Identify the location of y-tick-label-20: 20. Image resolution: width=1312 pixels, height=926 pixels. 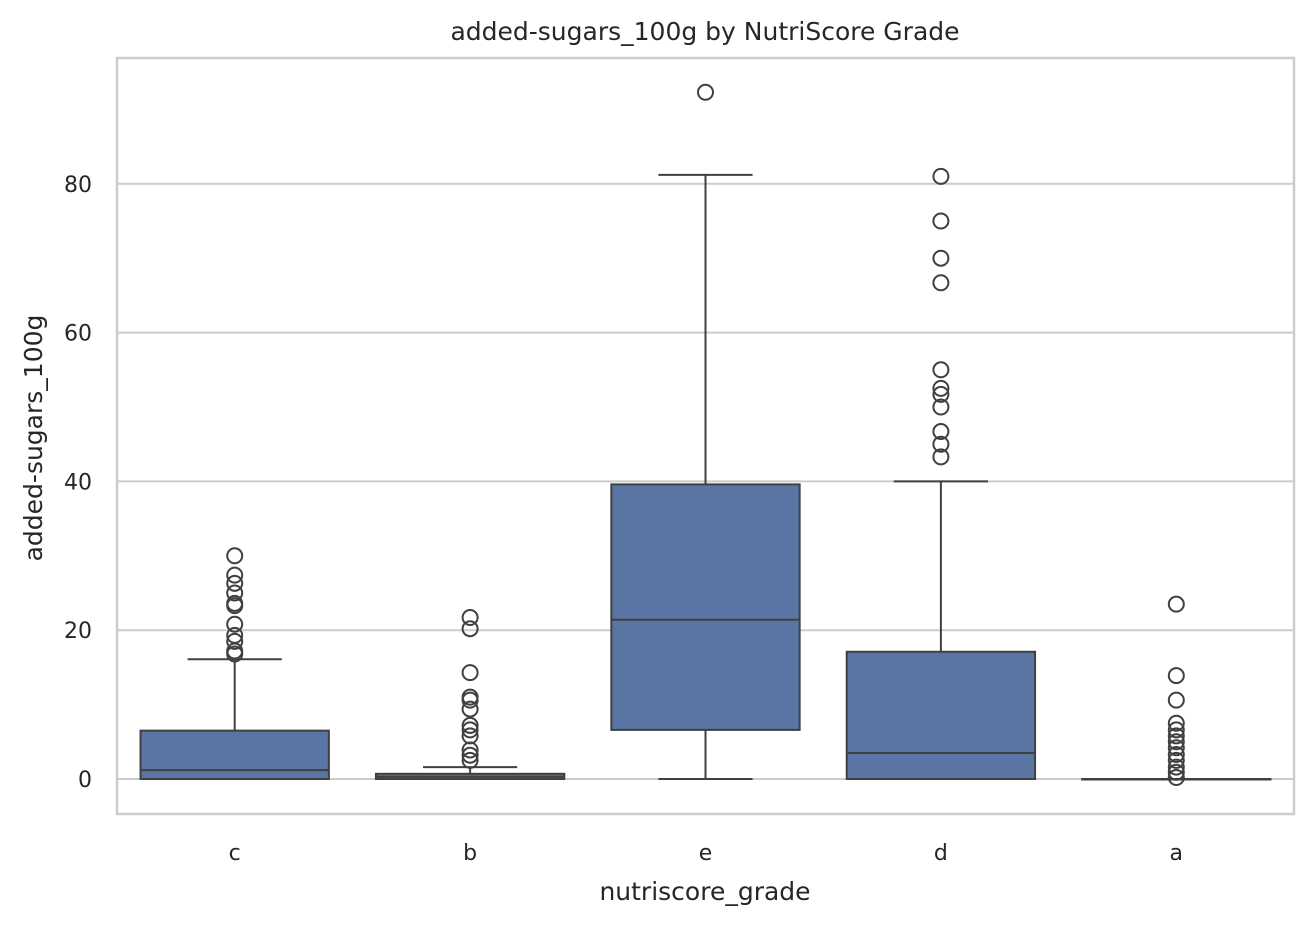
(78, 631).